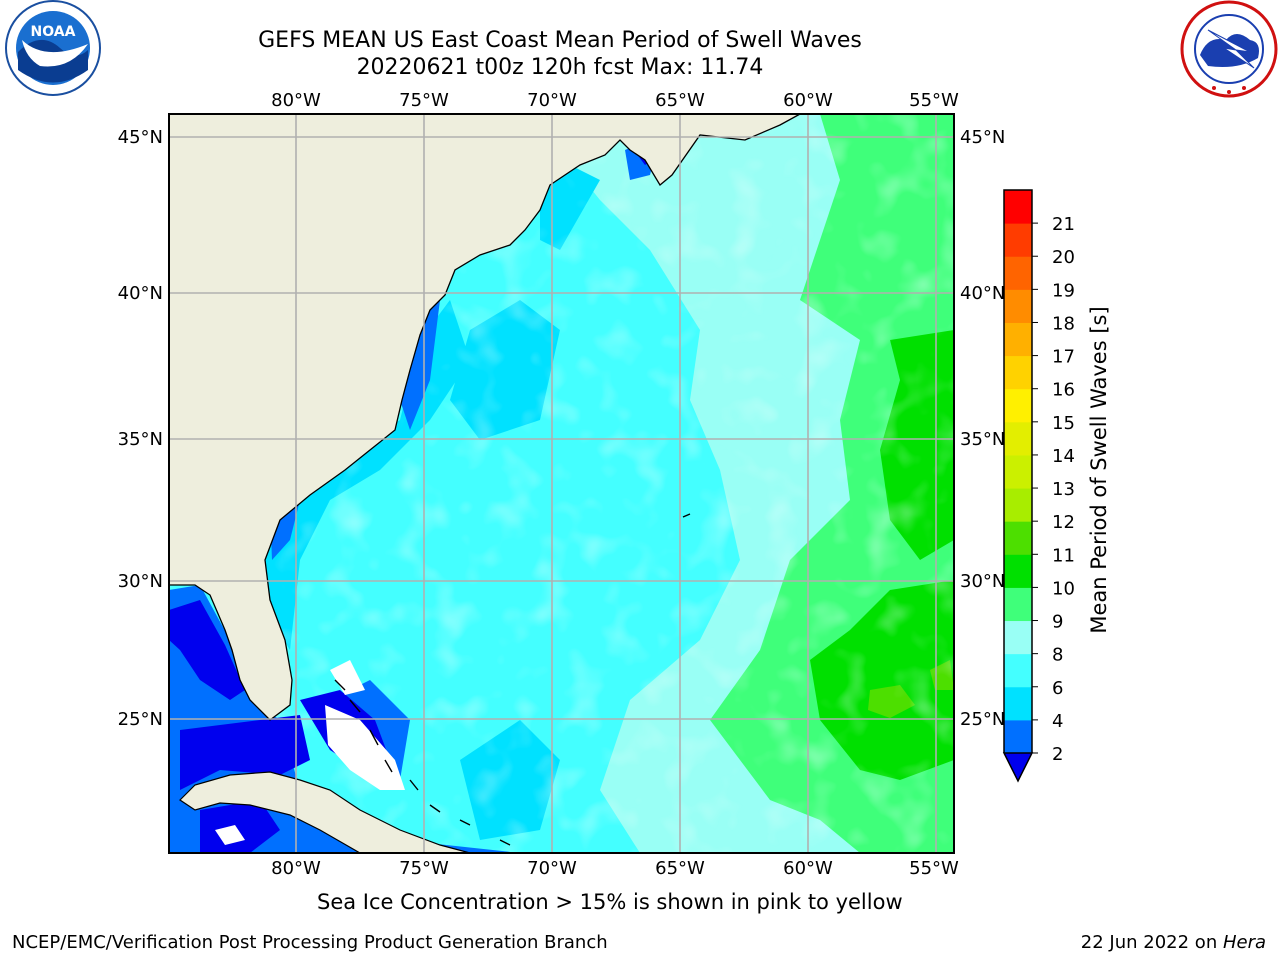 This screenshot has width=1280, height=960. Describe the element at coordinates (1063, 588) in the screenshot. I see `colorbar-tick-label: 10` at that location.